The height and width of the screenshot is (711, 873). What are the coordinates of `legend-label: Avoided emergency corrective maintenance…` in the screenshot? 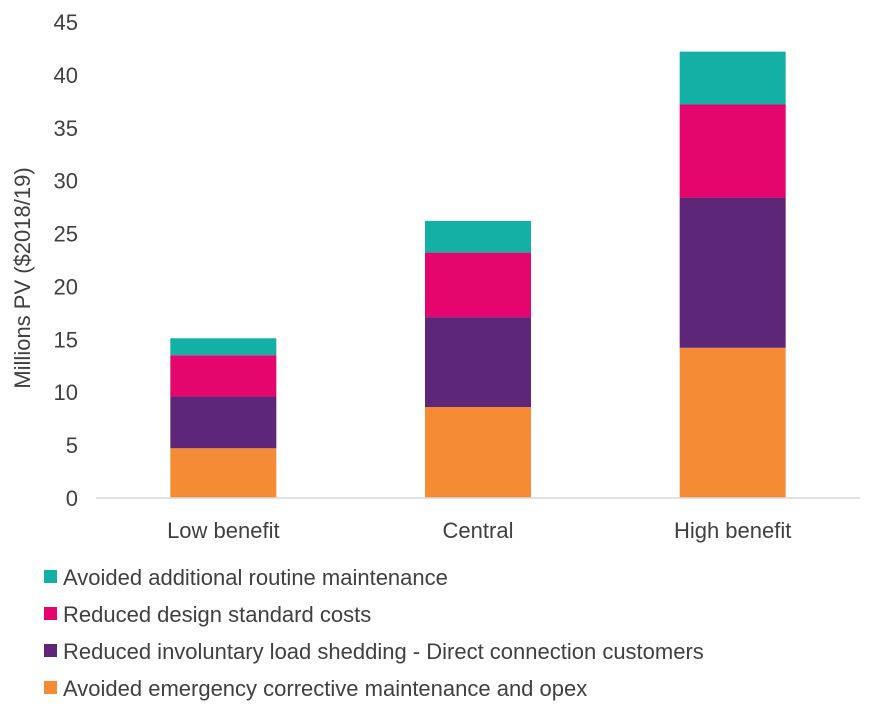 It's located at (325, 688).